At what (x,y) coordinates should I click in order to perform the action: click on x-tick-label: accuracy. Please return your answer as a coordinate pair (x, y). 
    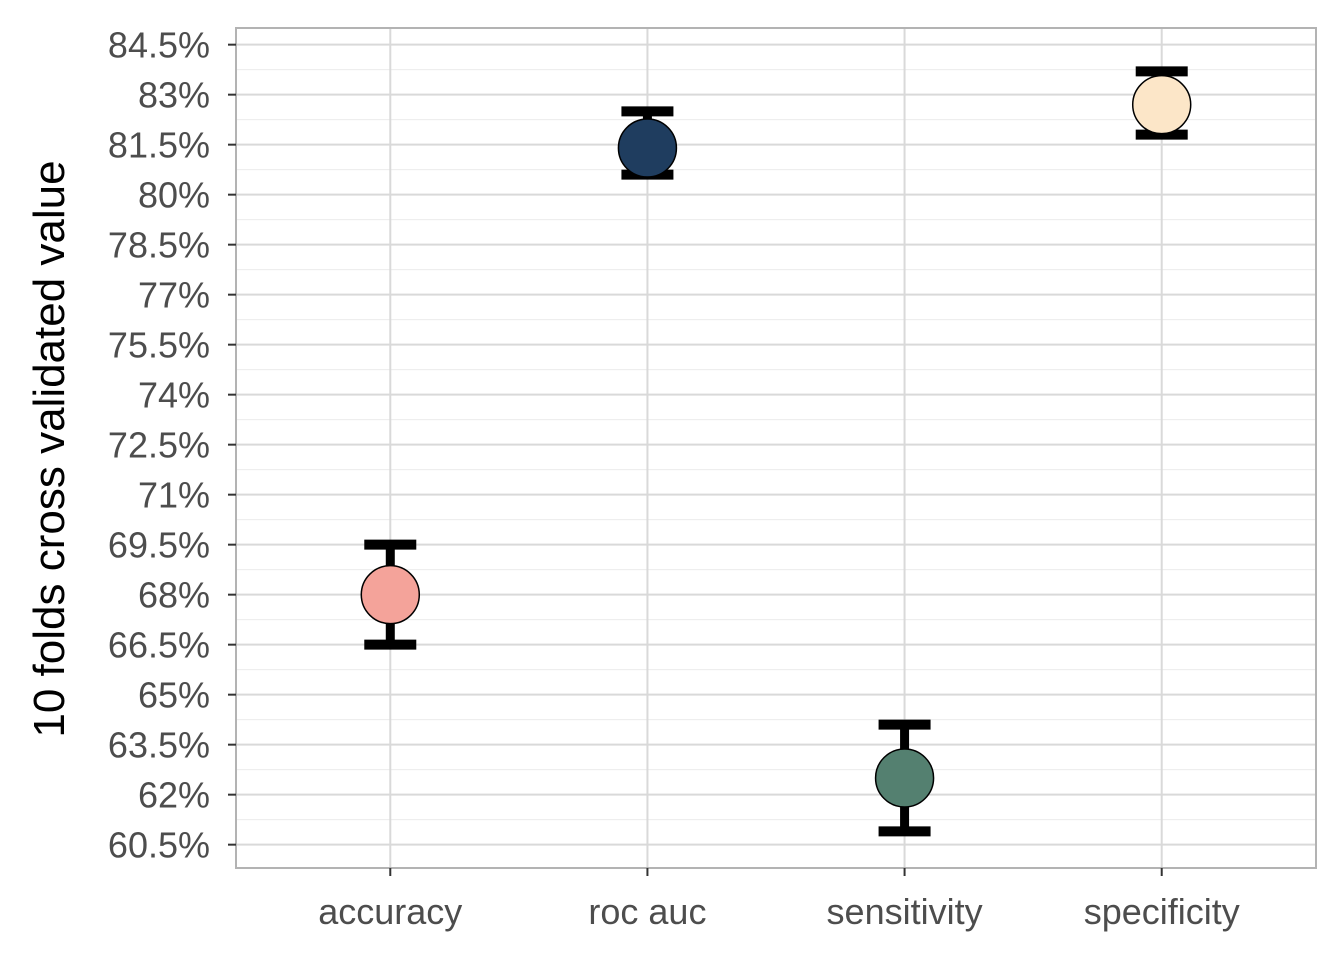
    Looking at the image, I should click on (390, 911).